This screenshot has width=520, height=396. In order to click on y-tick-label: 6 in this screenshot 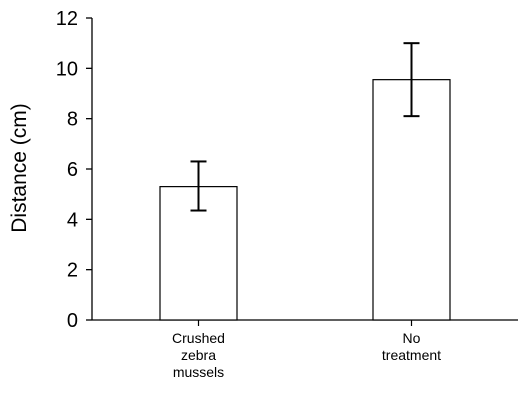, I will do `click(72, 170)`.